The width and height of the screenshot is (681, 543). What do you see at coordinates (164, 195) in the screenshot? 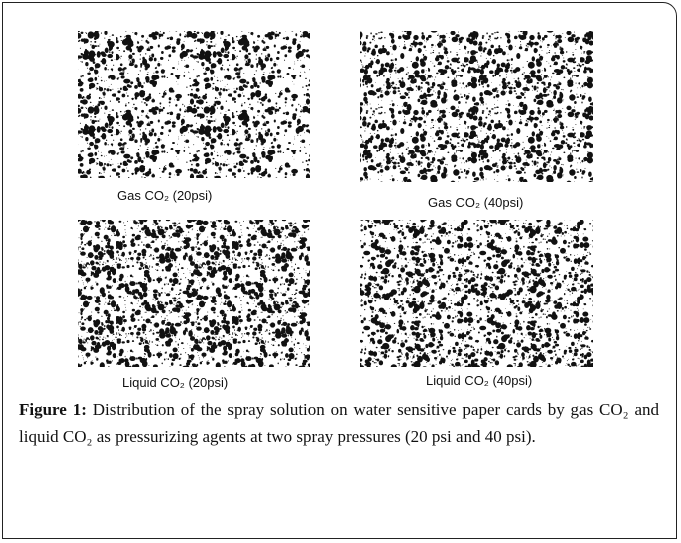
I see `panel-label: Gas CO₂ (20psi)` at bounding box center [164, 195].